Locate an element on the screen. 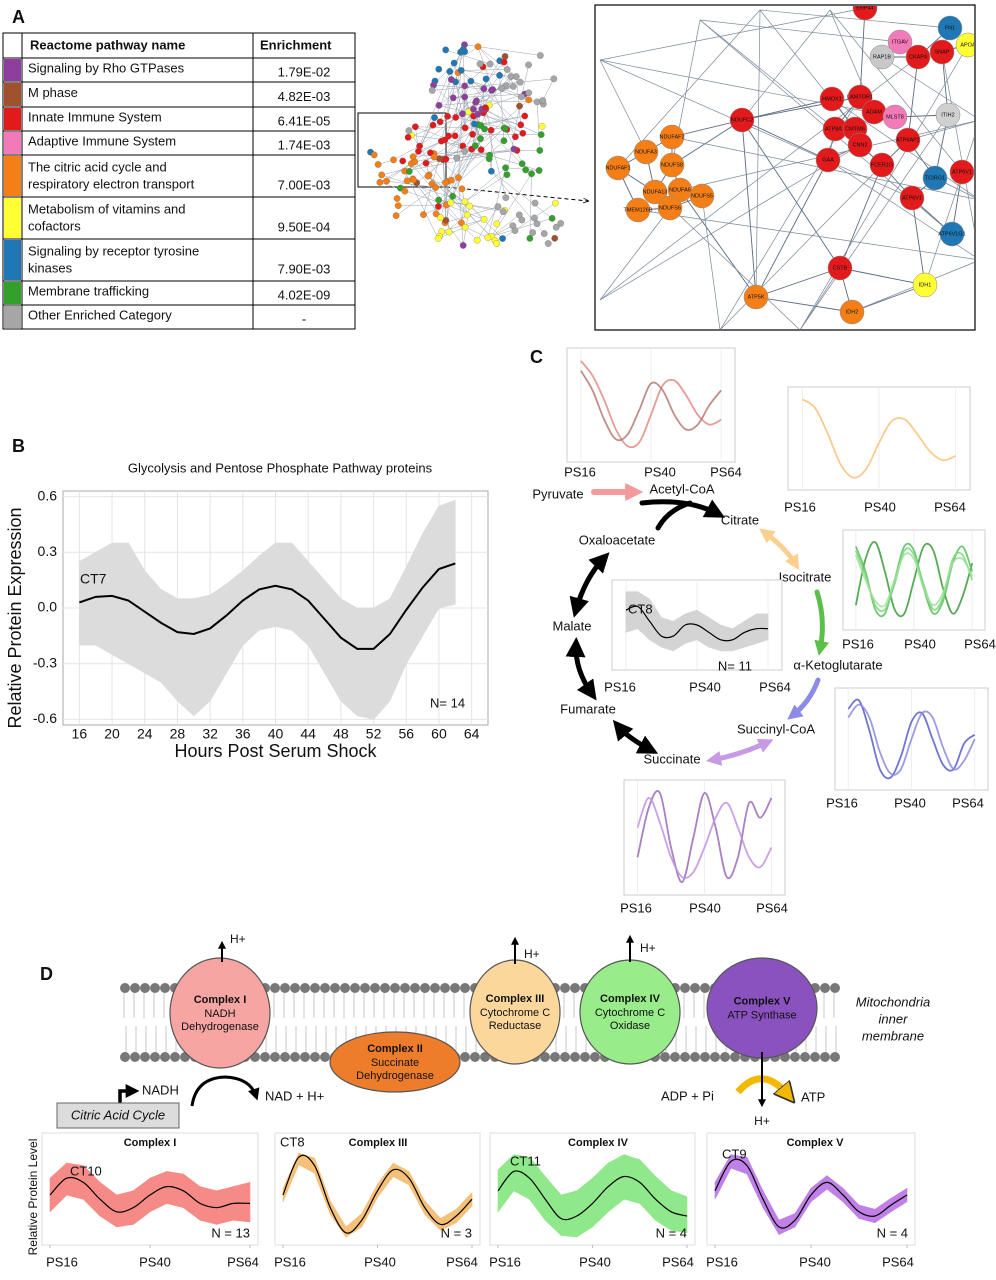 The height and width of the screenshot is (1280, 996). node-label: FCER1G is located at coordinates (882, 165).